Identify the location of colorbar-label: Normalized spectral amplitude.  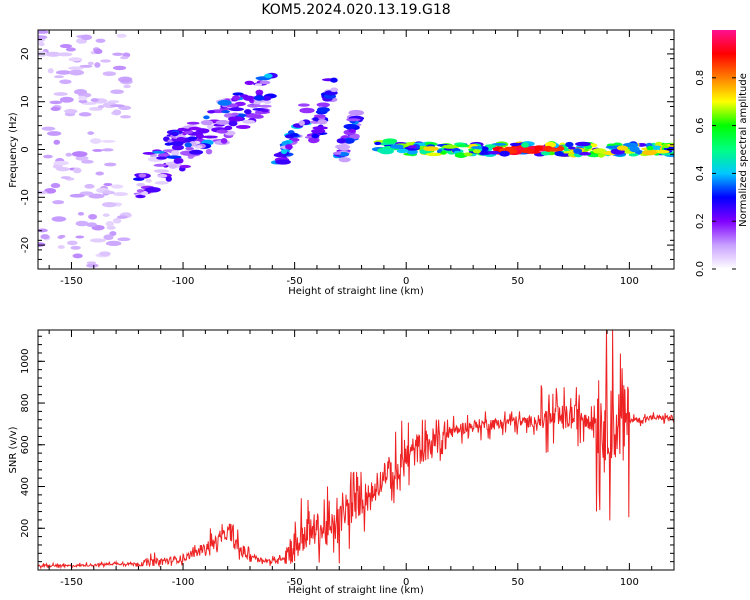
(743, 150).